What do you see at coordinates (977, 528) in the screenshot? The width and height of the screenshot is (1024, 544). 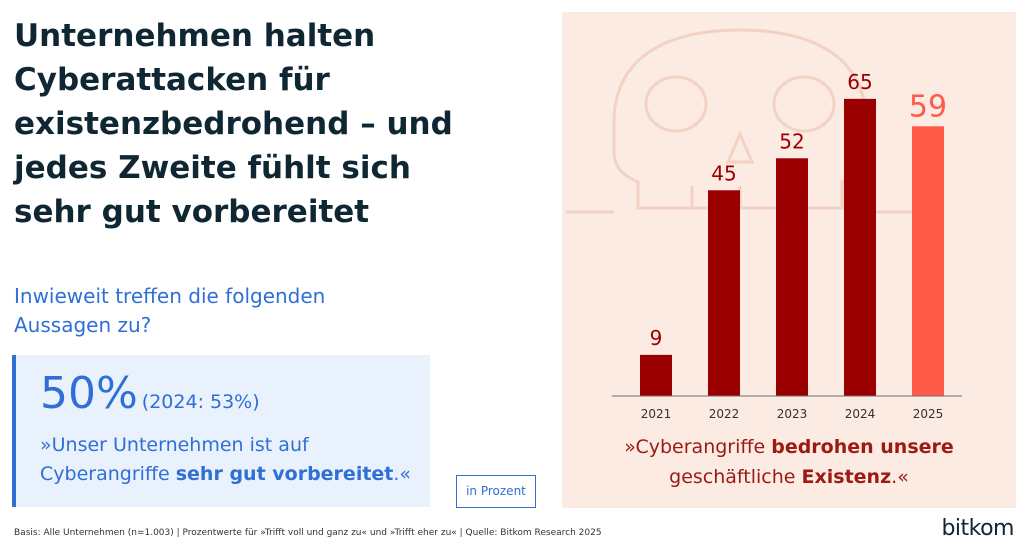 I see `bitkom-logo: bitkom` at bounding box center [977, 528].